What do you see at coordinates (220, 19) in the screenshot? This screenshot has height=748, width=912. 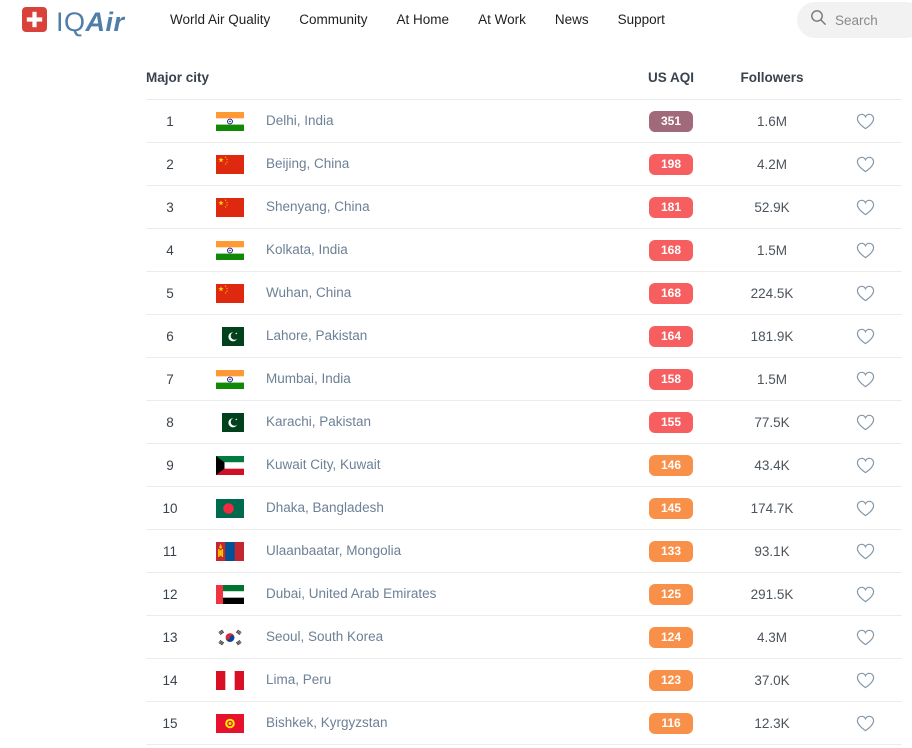 I see `nav-item-world-air-quality: World Air Quality` at bounding box center [220, 19].